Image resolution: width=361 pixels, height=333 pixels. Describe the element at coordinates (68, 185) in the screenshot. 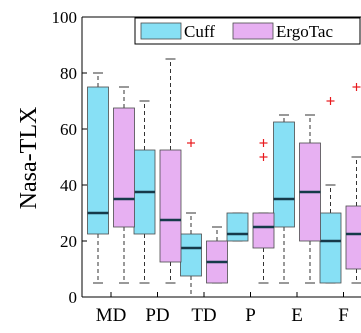

I see `y-tick-label: 40` at that location.